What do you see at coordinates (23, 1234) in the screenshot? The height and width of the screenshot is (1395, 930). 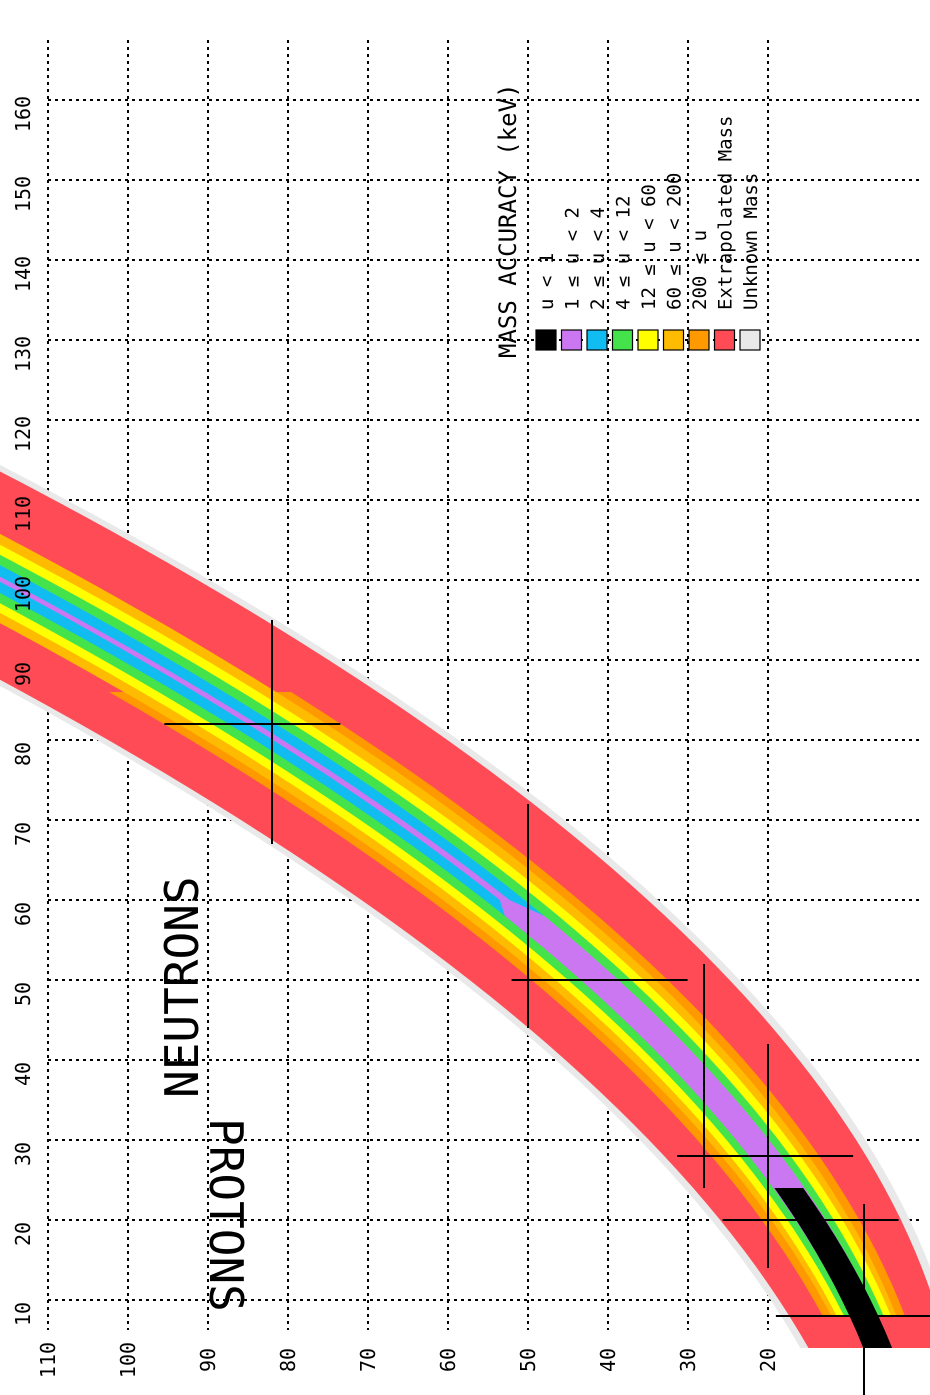 I see `x-tick-label: 20` at bounding box center [23, 1234].